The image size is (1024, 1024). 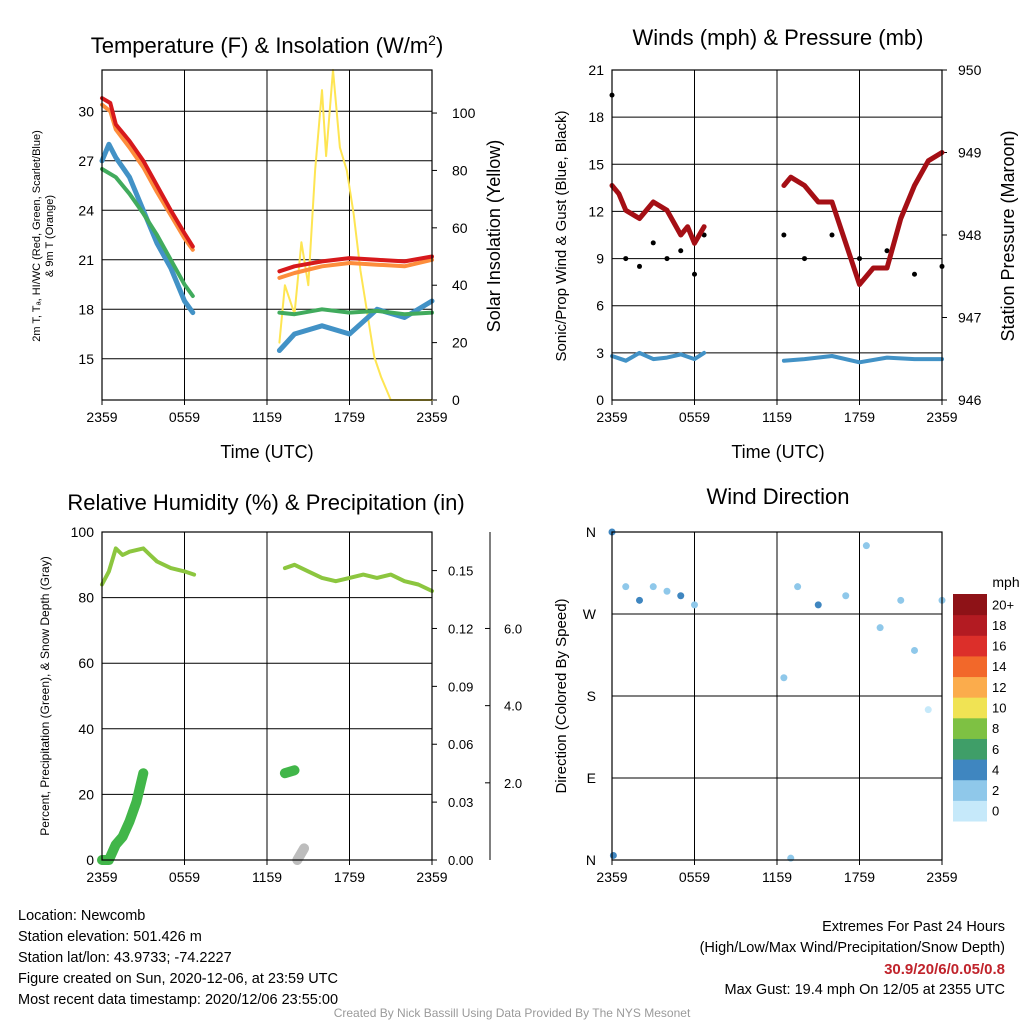 What do you see at coordinates (86, 598) in the screenshot?
I see `y-tick-label-left: 80` at bounding box center [86, 598].